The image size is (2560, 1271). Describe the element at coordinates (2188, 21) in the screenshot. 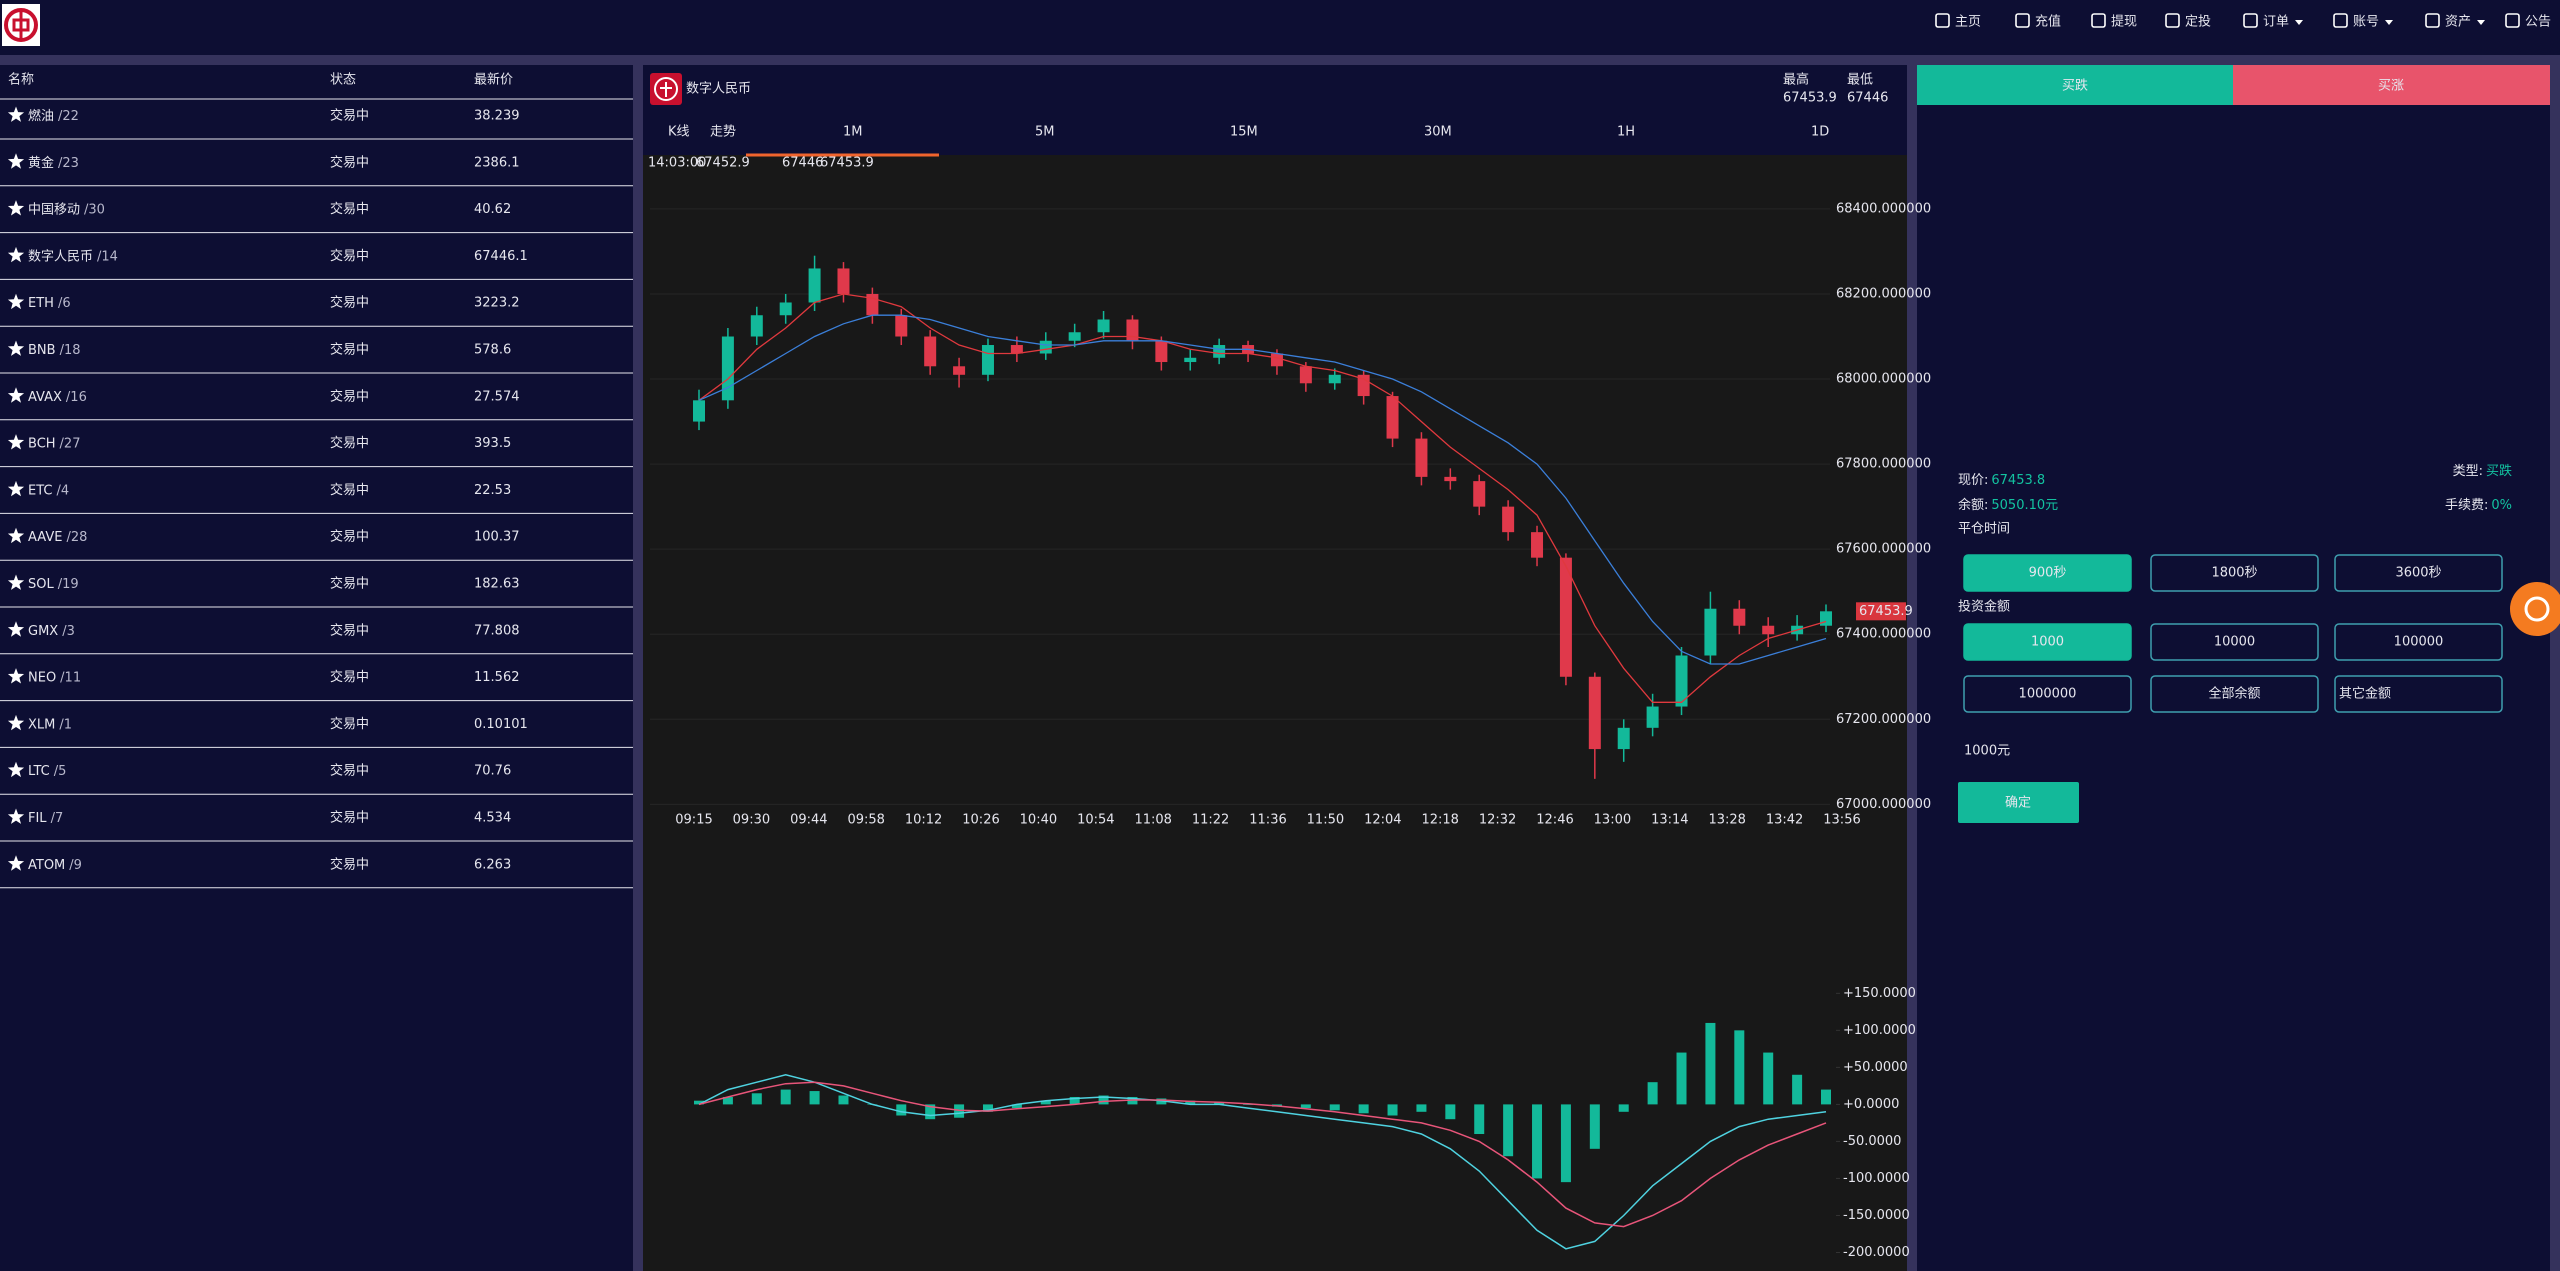

I see `nav-item: 定投` at that location.